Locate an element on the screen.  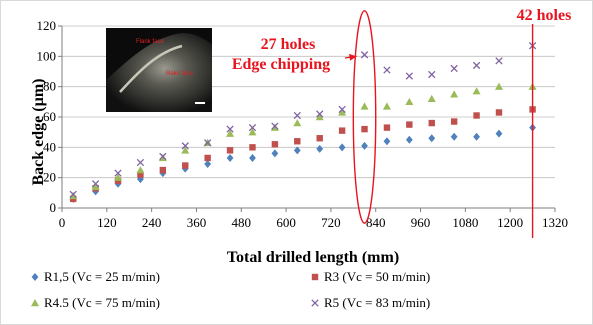
x-tick-label: 0 is located at coordinates (62, 222).